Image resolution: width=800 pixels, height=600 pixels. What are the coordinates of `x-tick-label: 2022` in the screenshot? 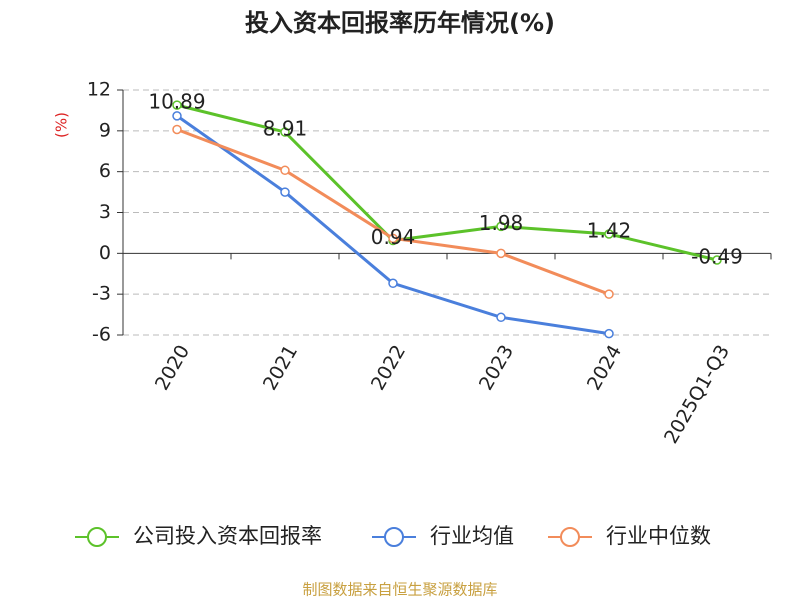 It's located at (388, 367).